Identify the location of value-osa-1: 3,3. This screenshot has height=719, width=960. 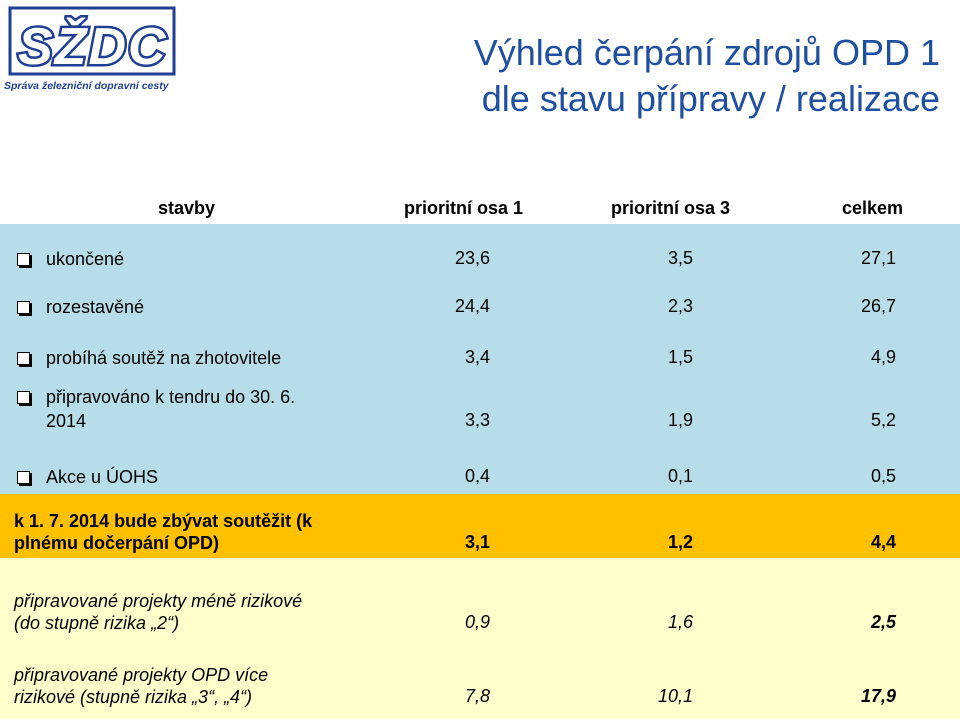
(477, 420).